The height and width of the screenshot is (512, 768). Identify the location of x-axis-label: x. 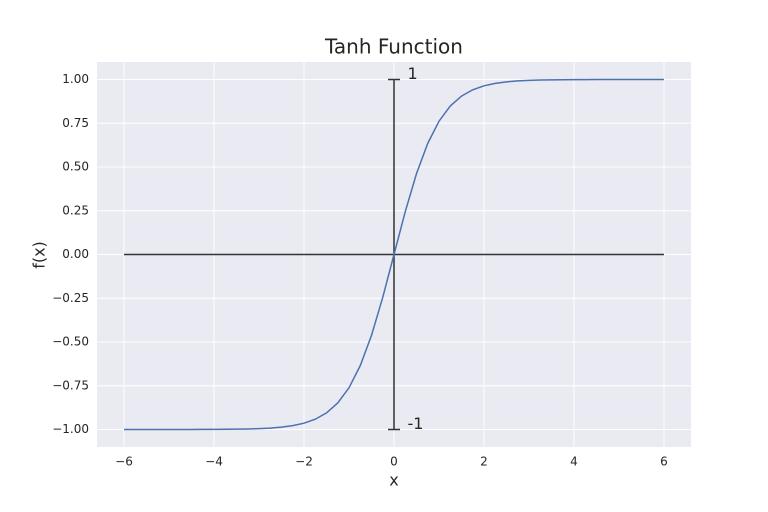
(393, 480).